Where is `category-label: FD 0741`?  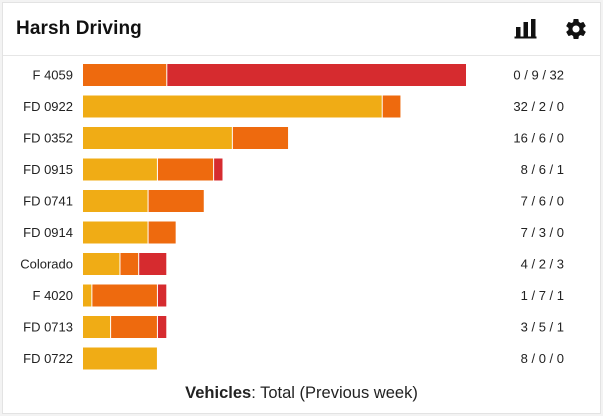
category-label: FD 0741 is located at coordinates (48, 201).